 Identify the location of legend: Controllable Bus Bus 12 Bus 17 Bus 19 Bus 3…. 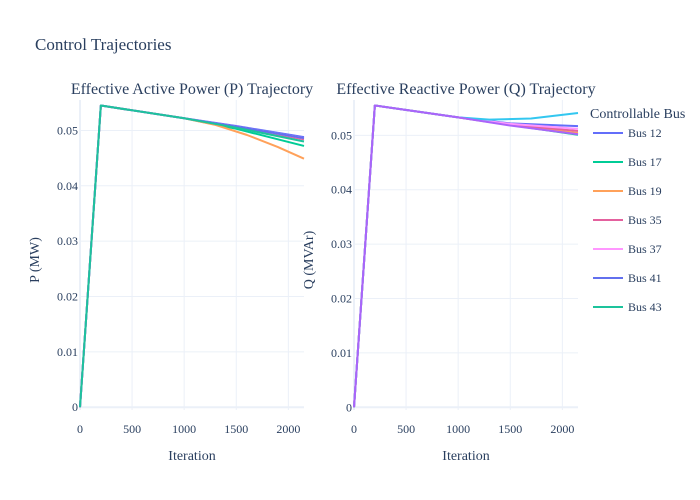
(637, 210).